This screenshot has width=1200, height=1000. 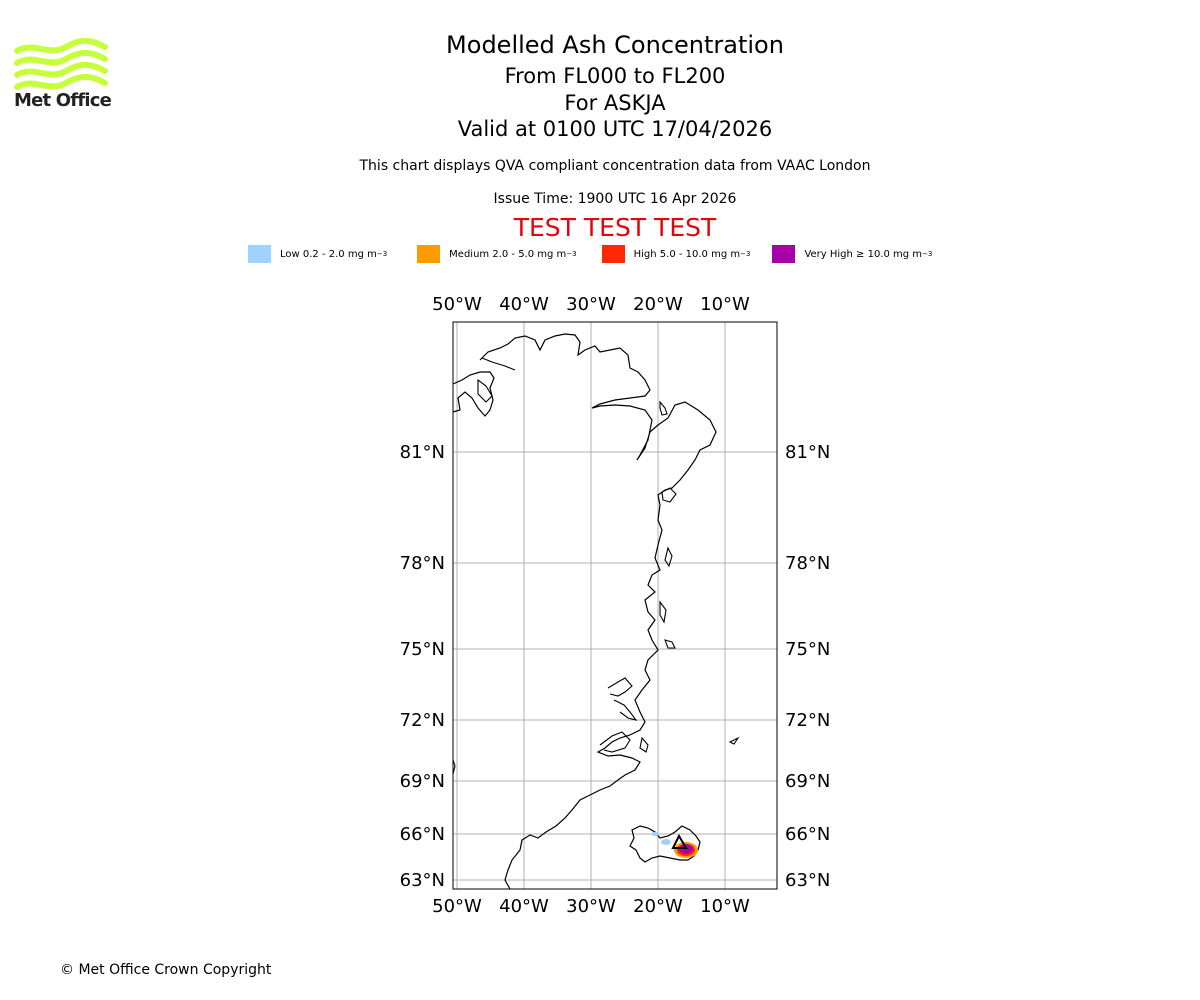 I want to click on volcano-name: For ASKJA, so click(x=615, y=103).